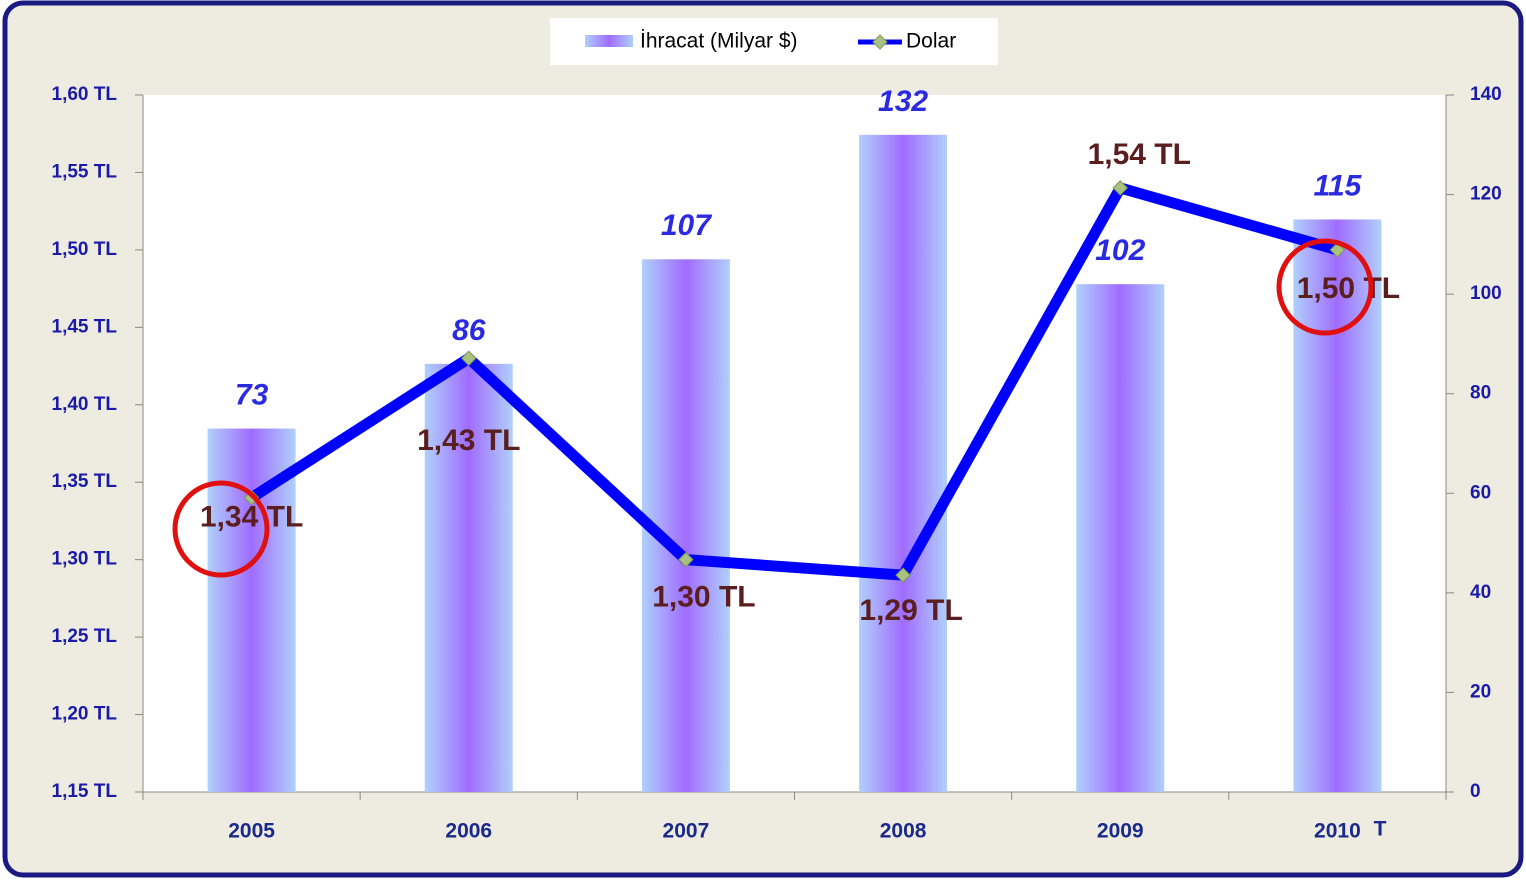  Describe the element at coordinates (251, 517) in the screenshot. I see `line-value-label: 1,34 TL` at that location.